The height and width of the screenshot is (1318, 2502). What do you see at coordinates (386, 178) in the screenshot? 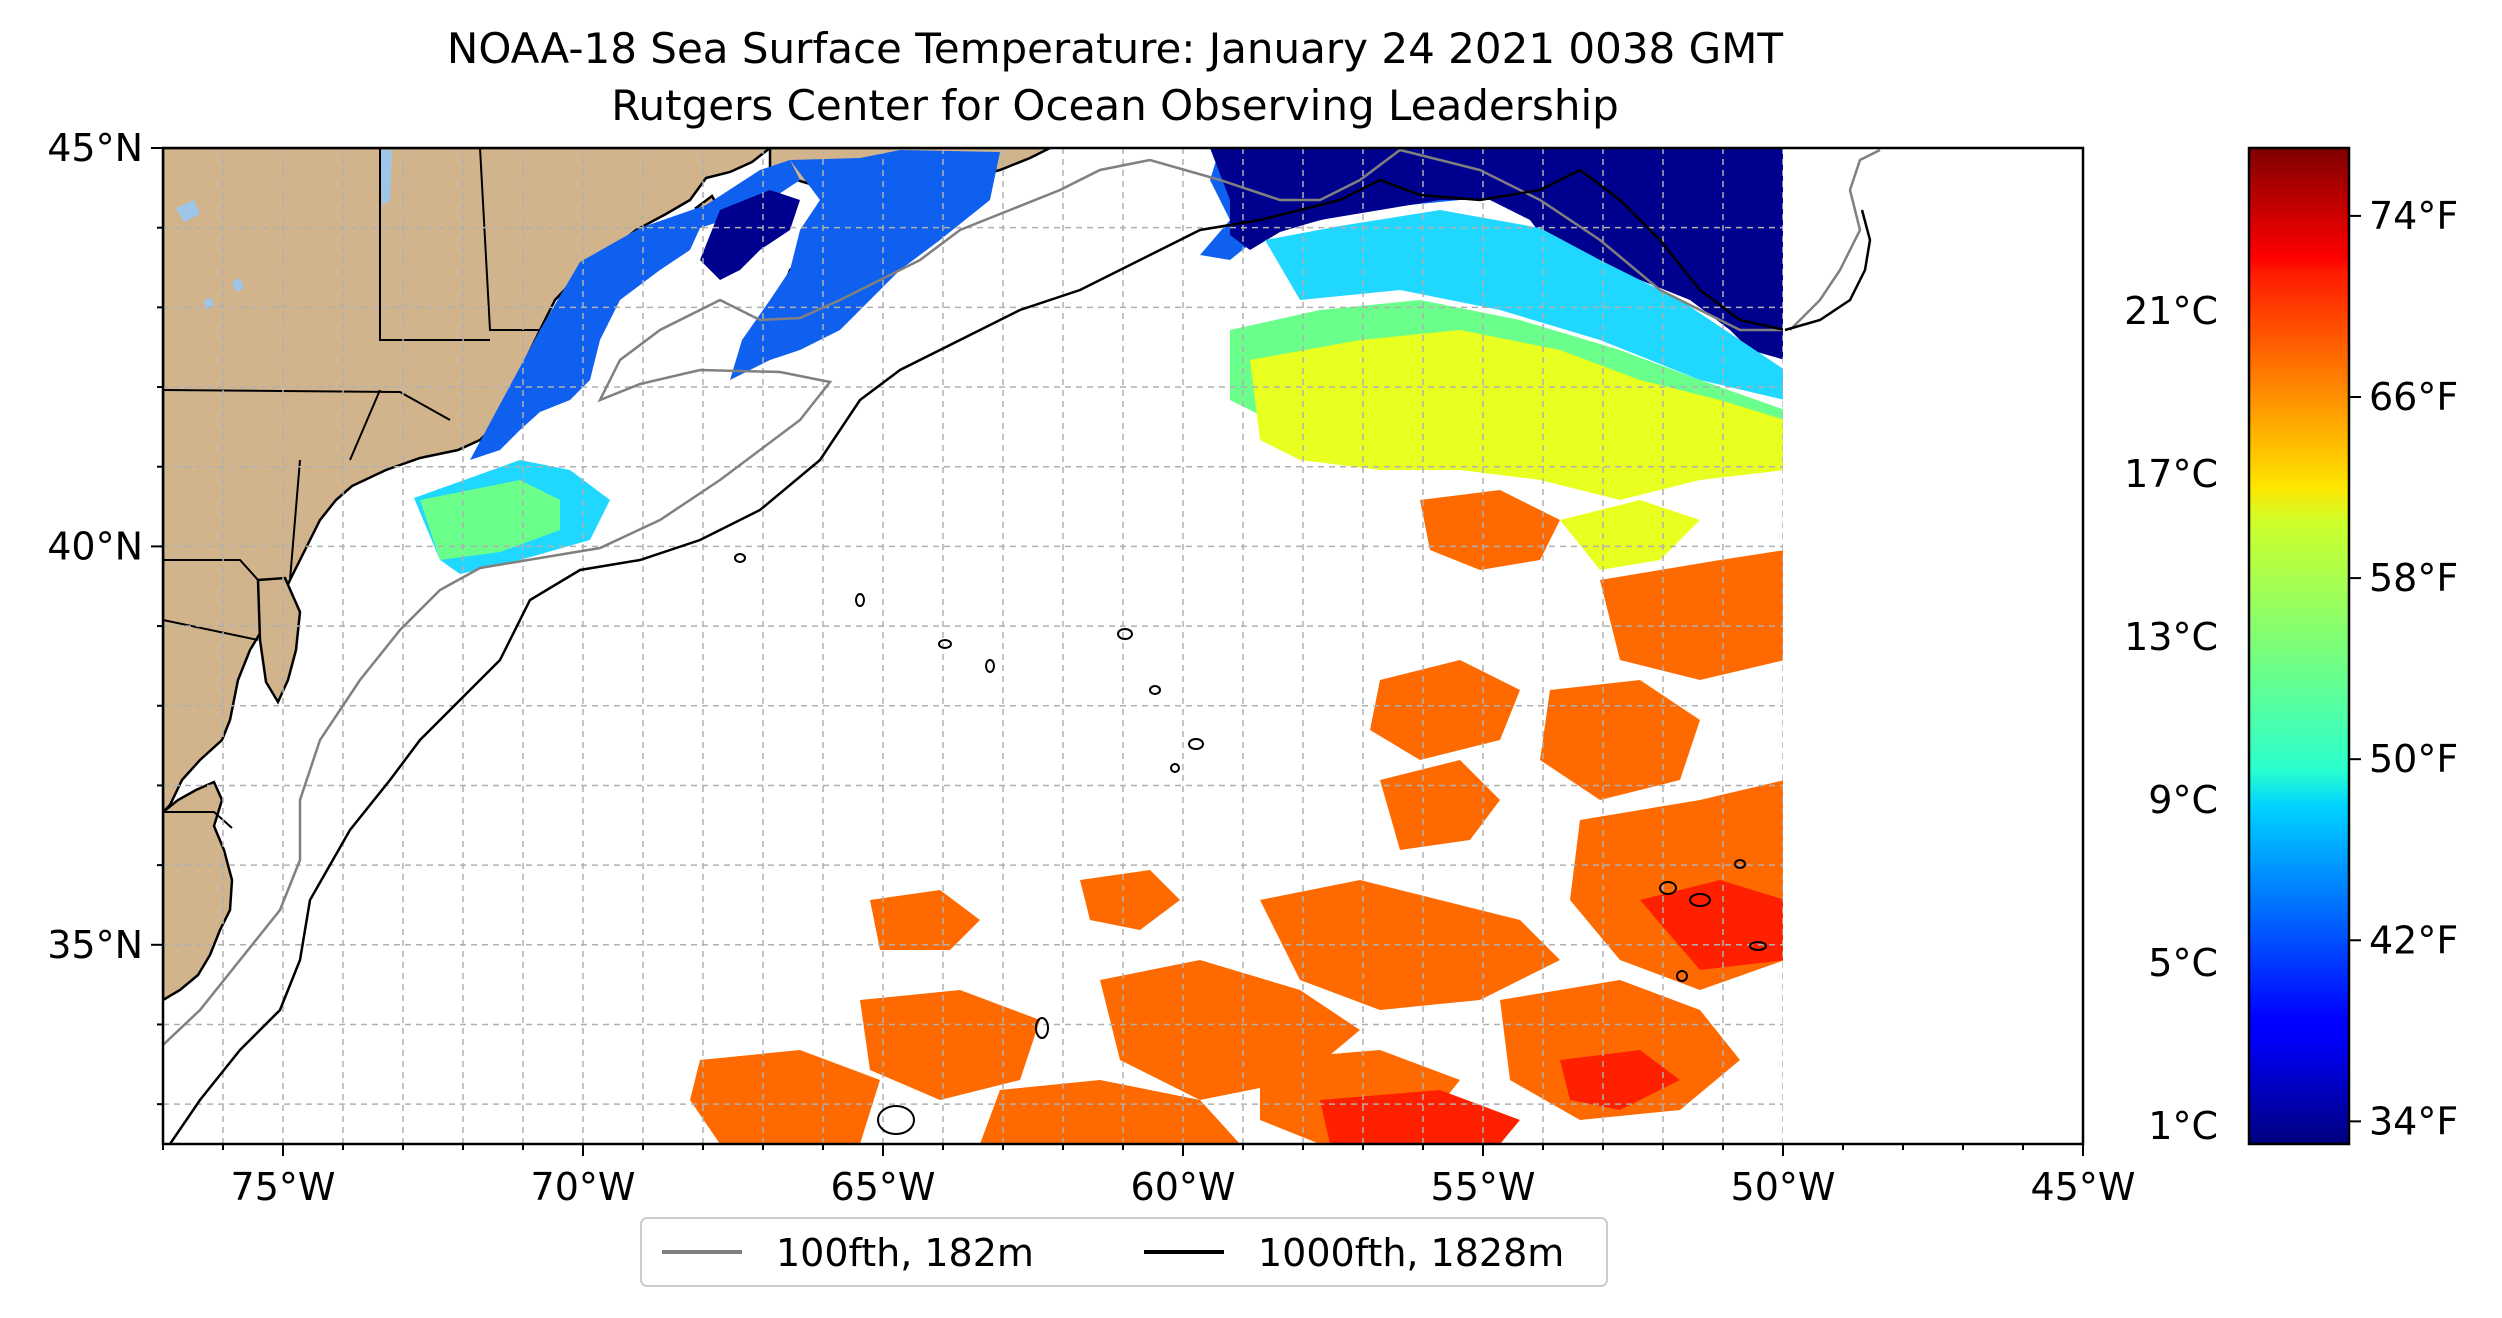
I see `lake-champlain` at bounding box center [386, 178].